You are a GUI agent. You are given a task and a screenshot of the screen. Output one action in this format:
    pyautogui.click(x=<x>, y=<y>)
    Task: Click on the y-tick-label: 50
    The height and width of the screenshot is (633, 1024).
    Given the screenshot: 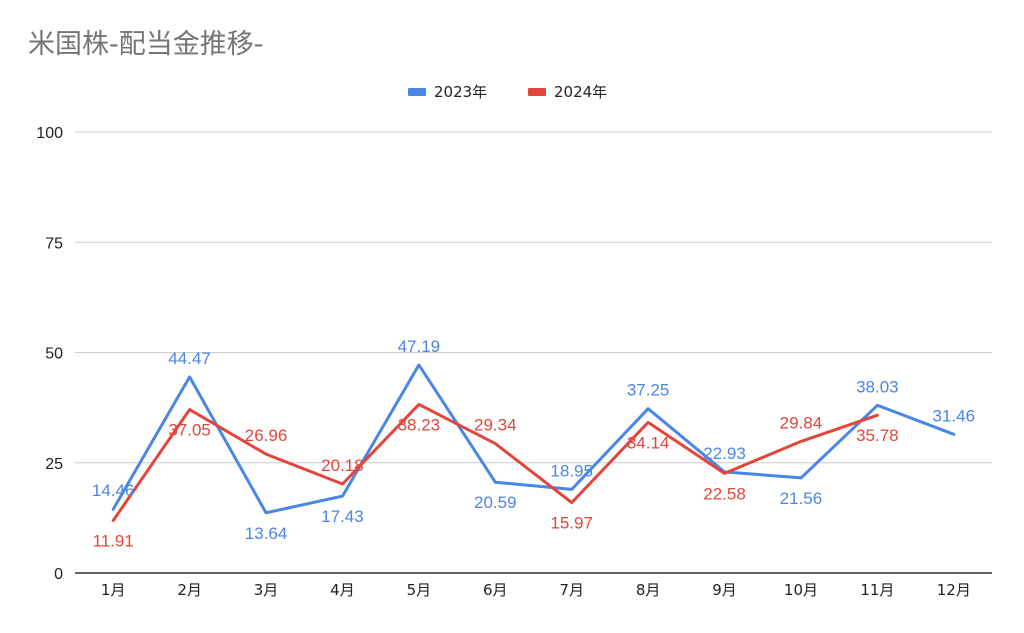 What is the action you would take?
    pyautogui.click(x=54, y=354)
    